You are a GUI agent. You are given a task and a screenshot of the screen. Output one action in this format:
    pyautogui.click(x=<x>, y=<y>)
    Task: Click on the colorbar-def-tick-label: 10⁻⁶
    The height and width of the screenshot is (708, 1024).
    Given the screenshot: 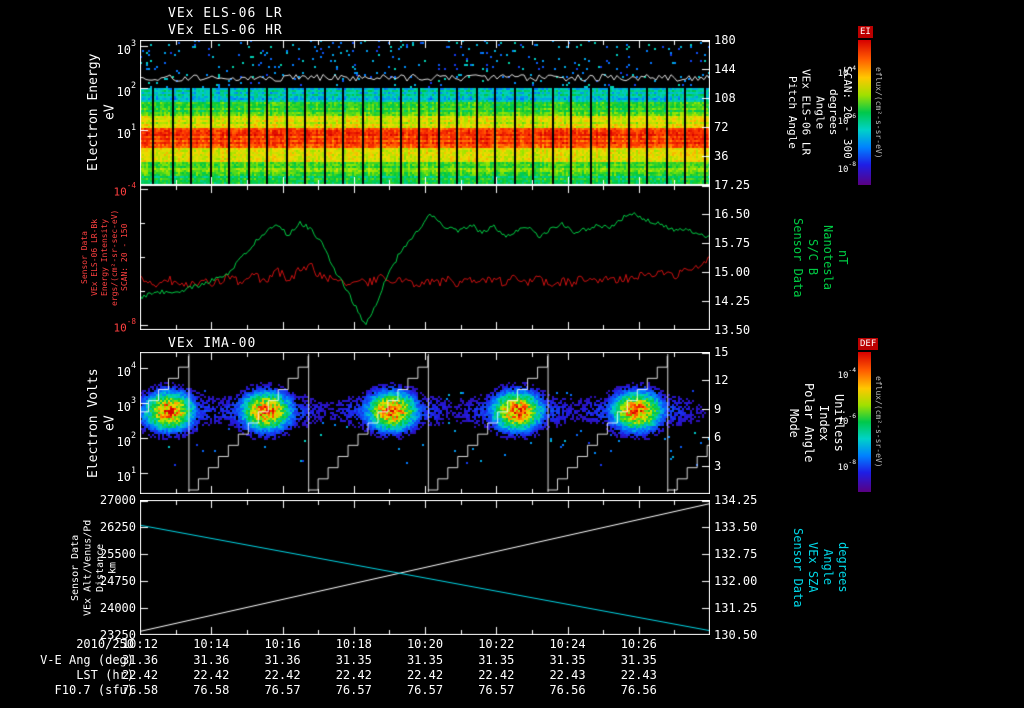 What is the action you would take?
    pyautogui.click(x=846, y=419)
    